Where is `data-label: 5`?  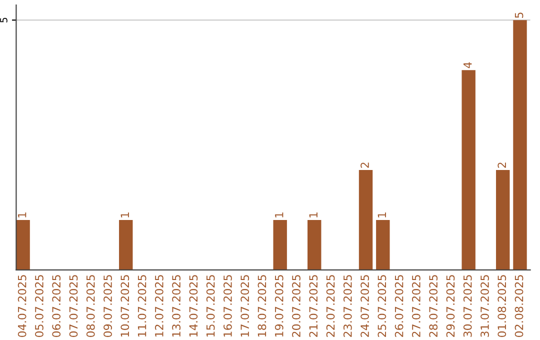 data-label: 5 is located at coordinates (519, 15).